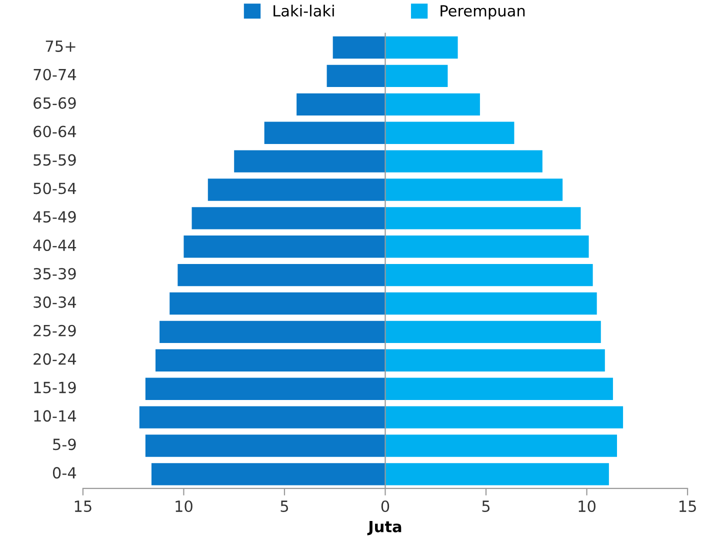  What do you see at coordinates (482, 12) in the screenshot?
I see `legend-label: Perempuan` at bounding box center [482, 12].